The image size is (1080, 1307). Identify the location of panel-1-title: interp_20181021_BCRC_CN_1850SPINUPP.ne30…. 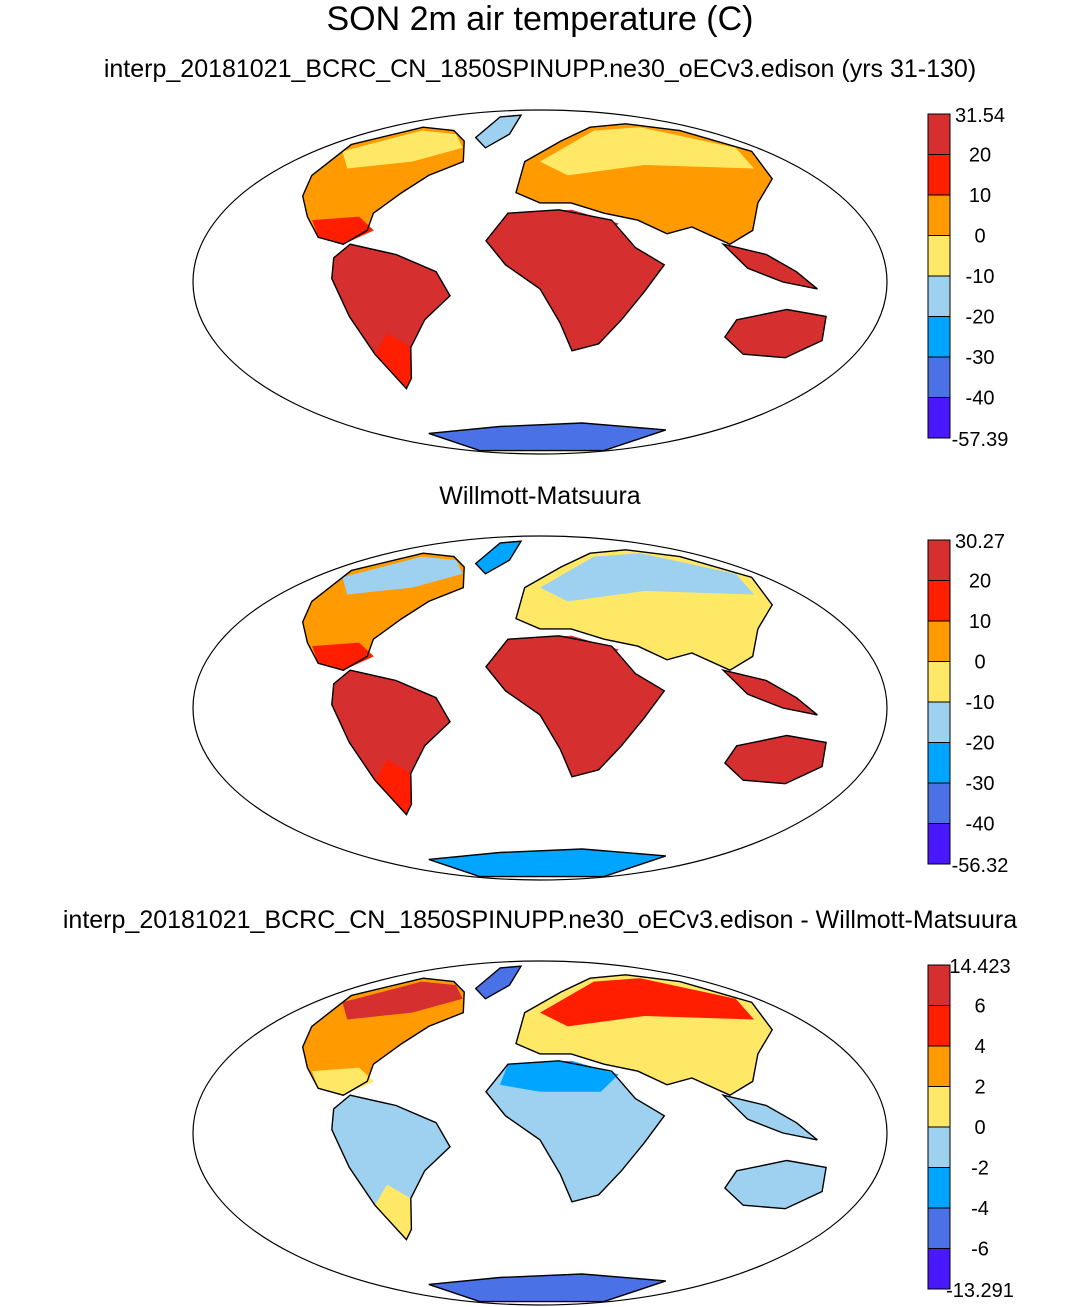
(540, 69).